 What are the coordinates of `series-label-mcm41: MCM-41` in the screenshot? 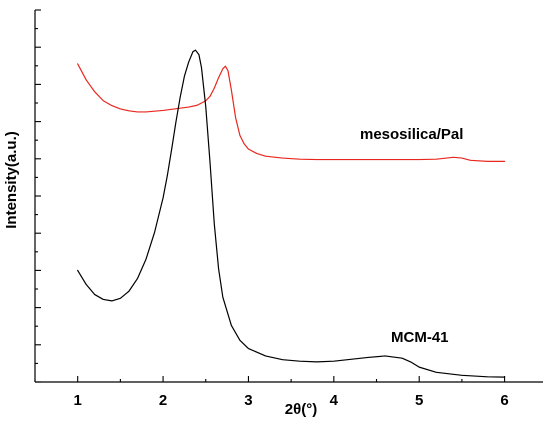 It's located at (420, 337).